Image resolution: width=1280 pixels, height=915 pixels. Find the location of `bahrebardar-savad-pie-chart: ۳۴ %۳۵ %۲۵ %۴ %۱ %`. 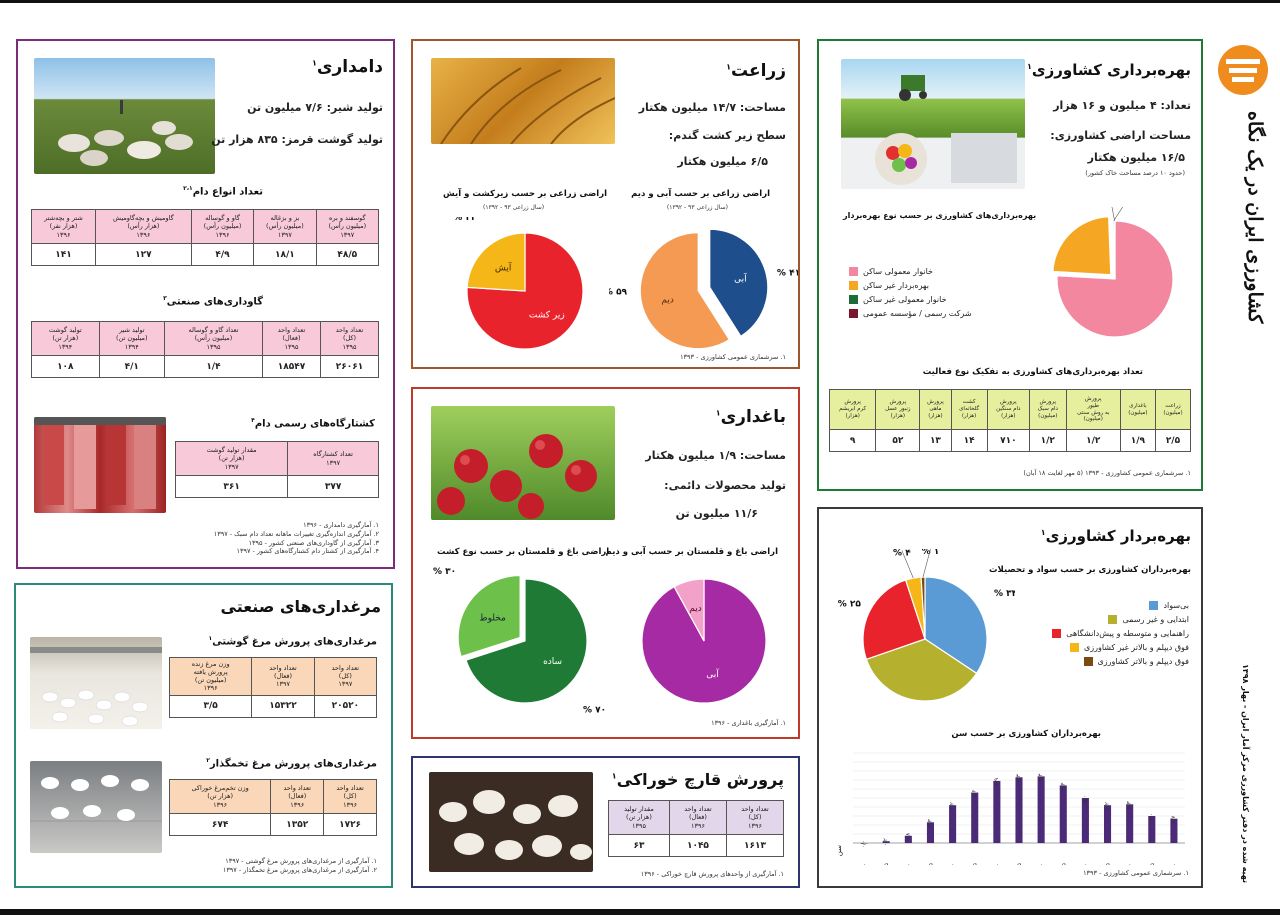

bahrebardar-savad-pie-chart: ۳۴ %۳۵ %۲۵ %۴ %۱ % is located at coordinates (926, 625).